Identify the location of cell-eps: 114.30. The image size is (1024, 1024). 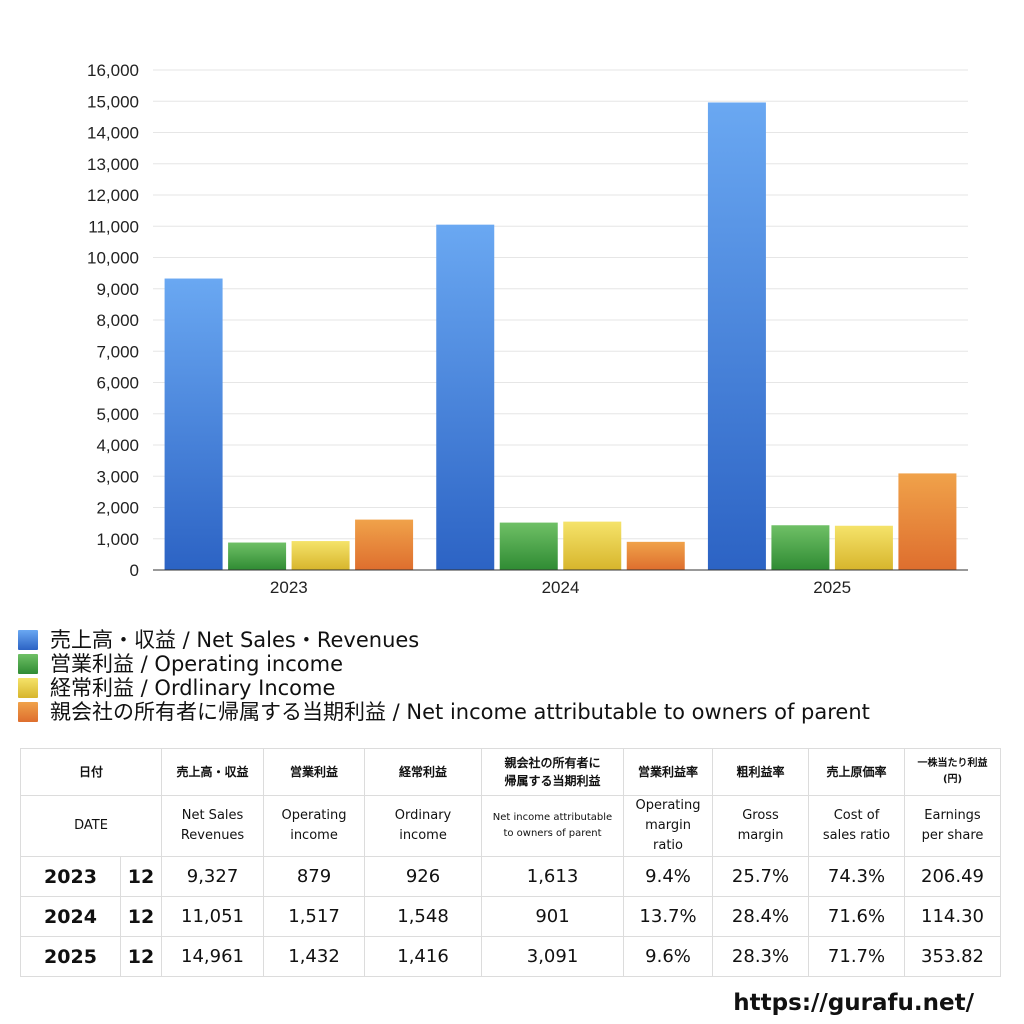
(953, 916).